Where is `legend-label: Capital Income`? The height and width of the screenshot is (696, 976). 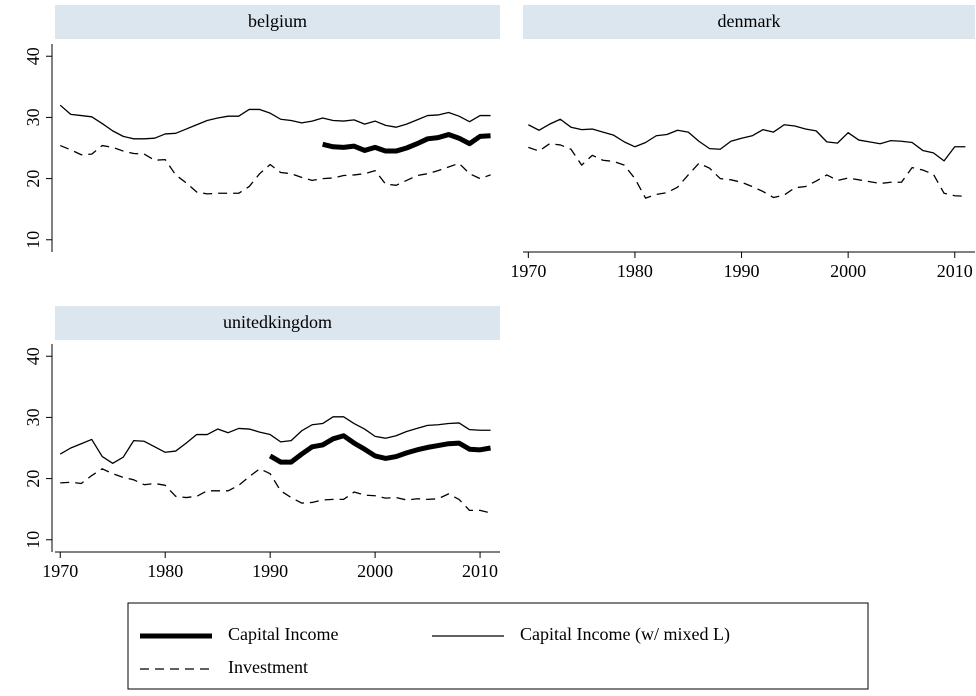
legend-label: Capital Income is located at coordinates (283, 634).